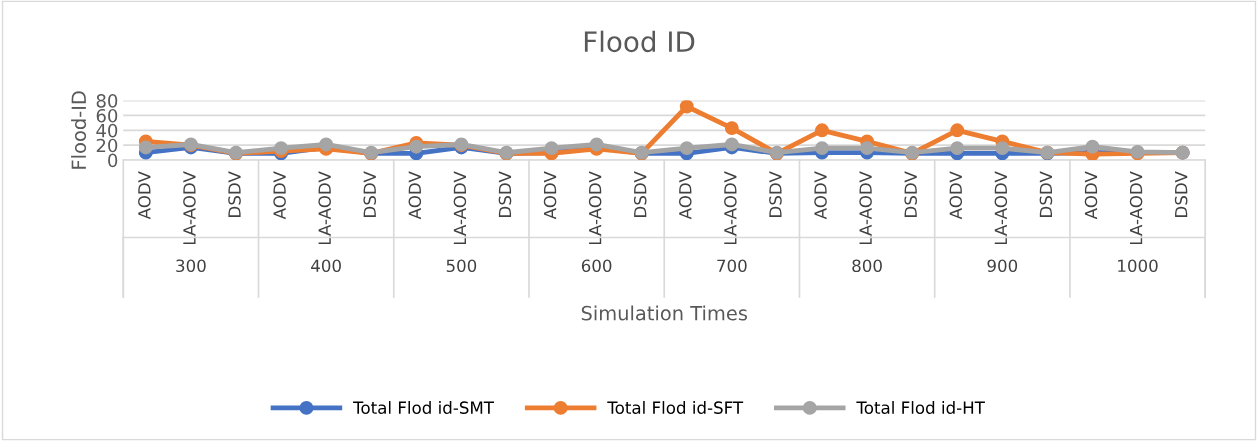 Image resolution: width=1258 pixels, height=441 pixels. Describe the element at coordinates (326, 266) in the screenshot. I see `text: 400` at that location.